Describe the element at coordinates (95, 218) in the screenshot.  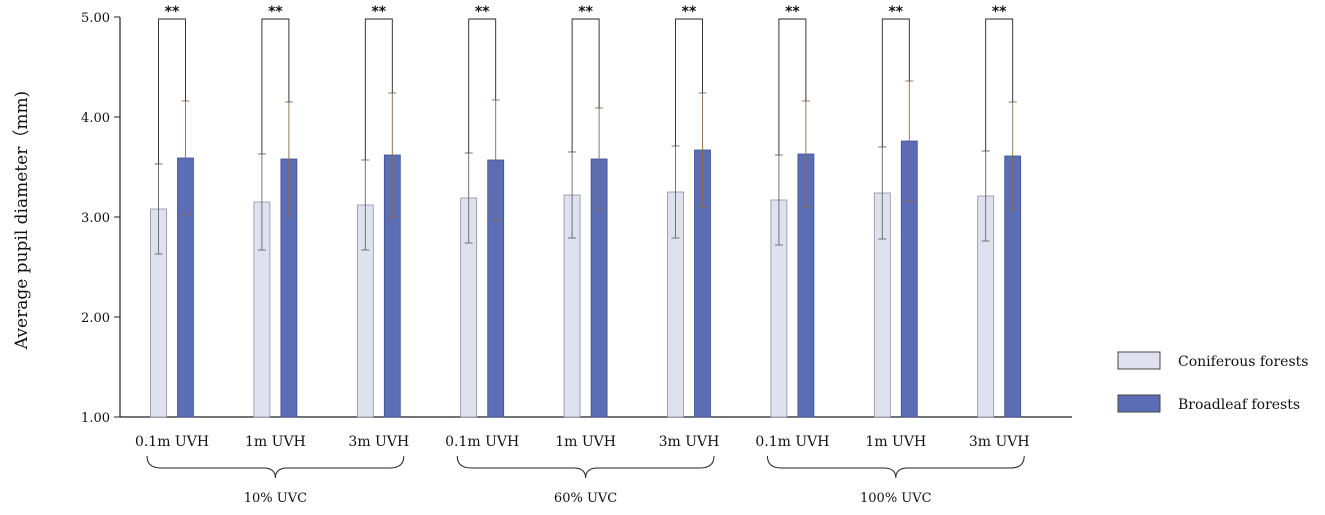
I see `y-tick-label: 3.00` at that location.